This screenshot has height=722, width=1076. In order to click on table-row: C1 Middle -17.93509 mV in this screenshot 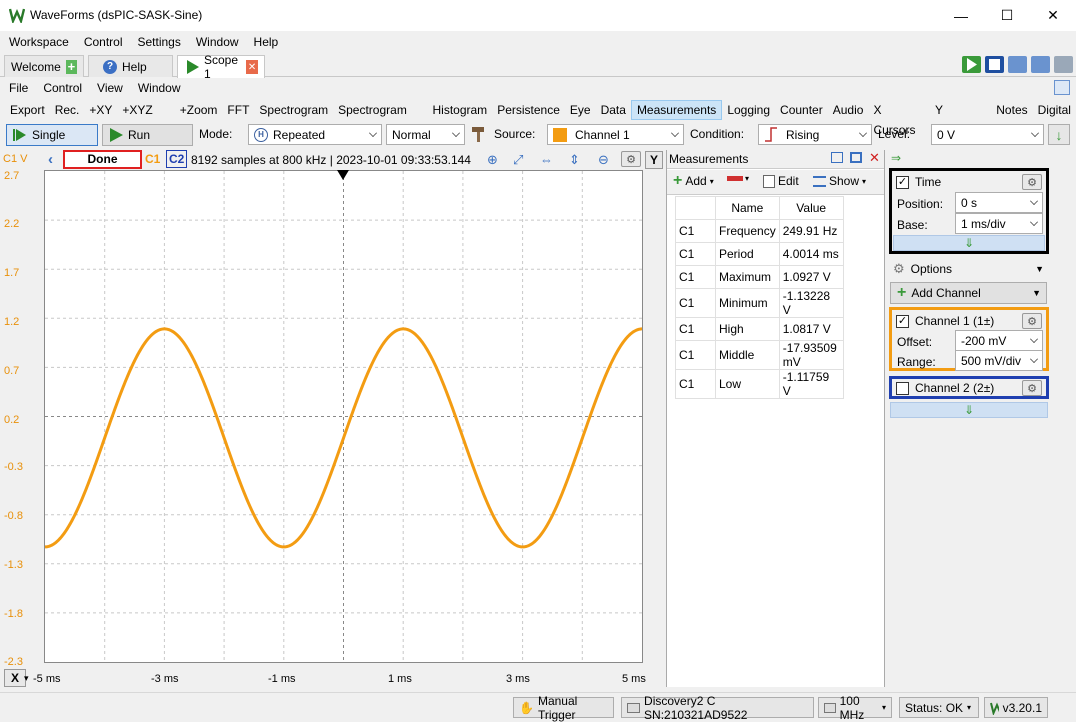, I will do `click(759, 355)`.